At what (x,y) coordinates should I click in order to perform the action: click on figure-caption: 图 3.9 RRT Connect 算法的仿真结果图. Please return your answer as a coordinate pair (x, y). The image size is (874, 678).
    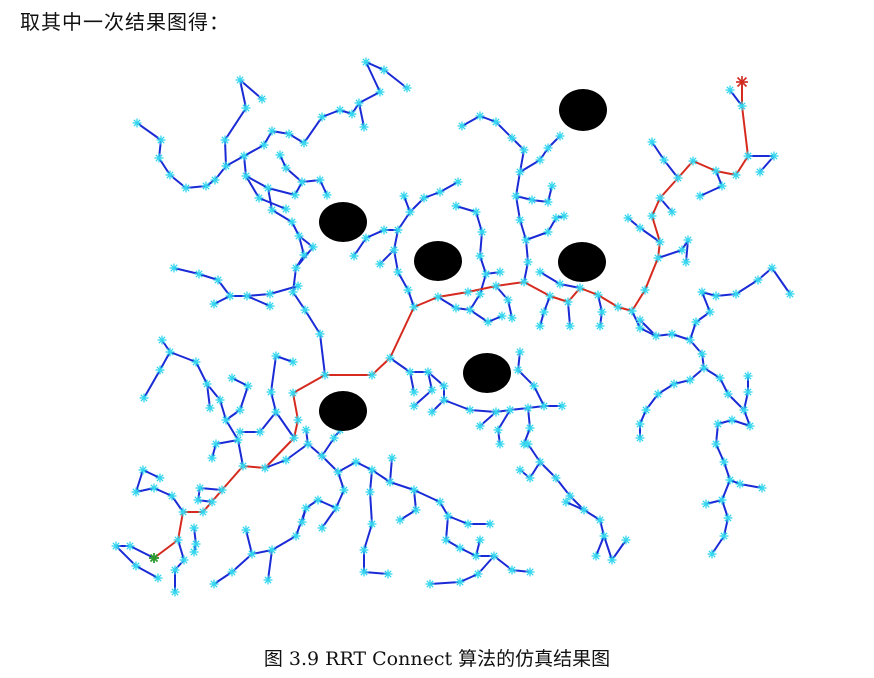
    Looking at the image, I should click on (437, 659).